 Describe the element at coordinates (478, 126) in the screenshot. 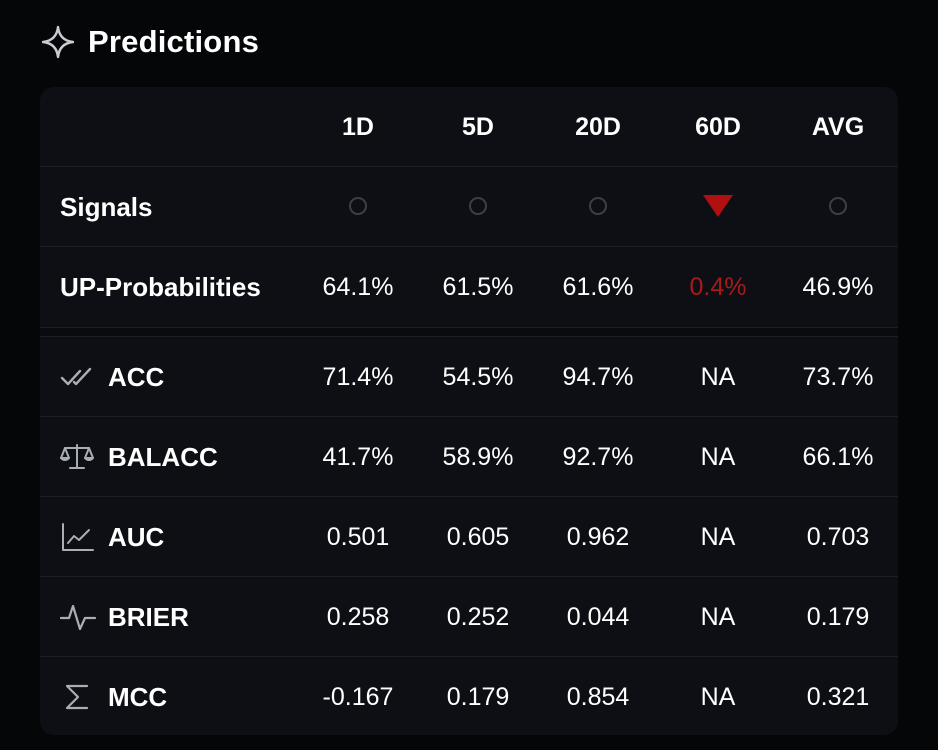

I see `column-header-5d: 5D` at that location.